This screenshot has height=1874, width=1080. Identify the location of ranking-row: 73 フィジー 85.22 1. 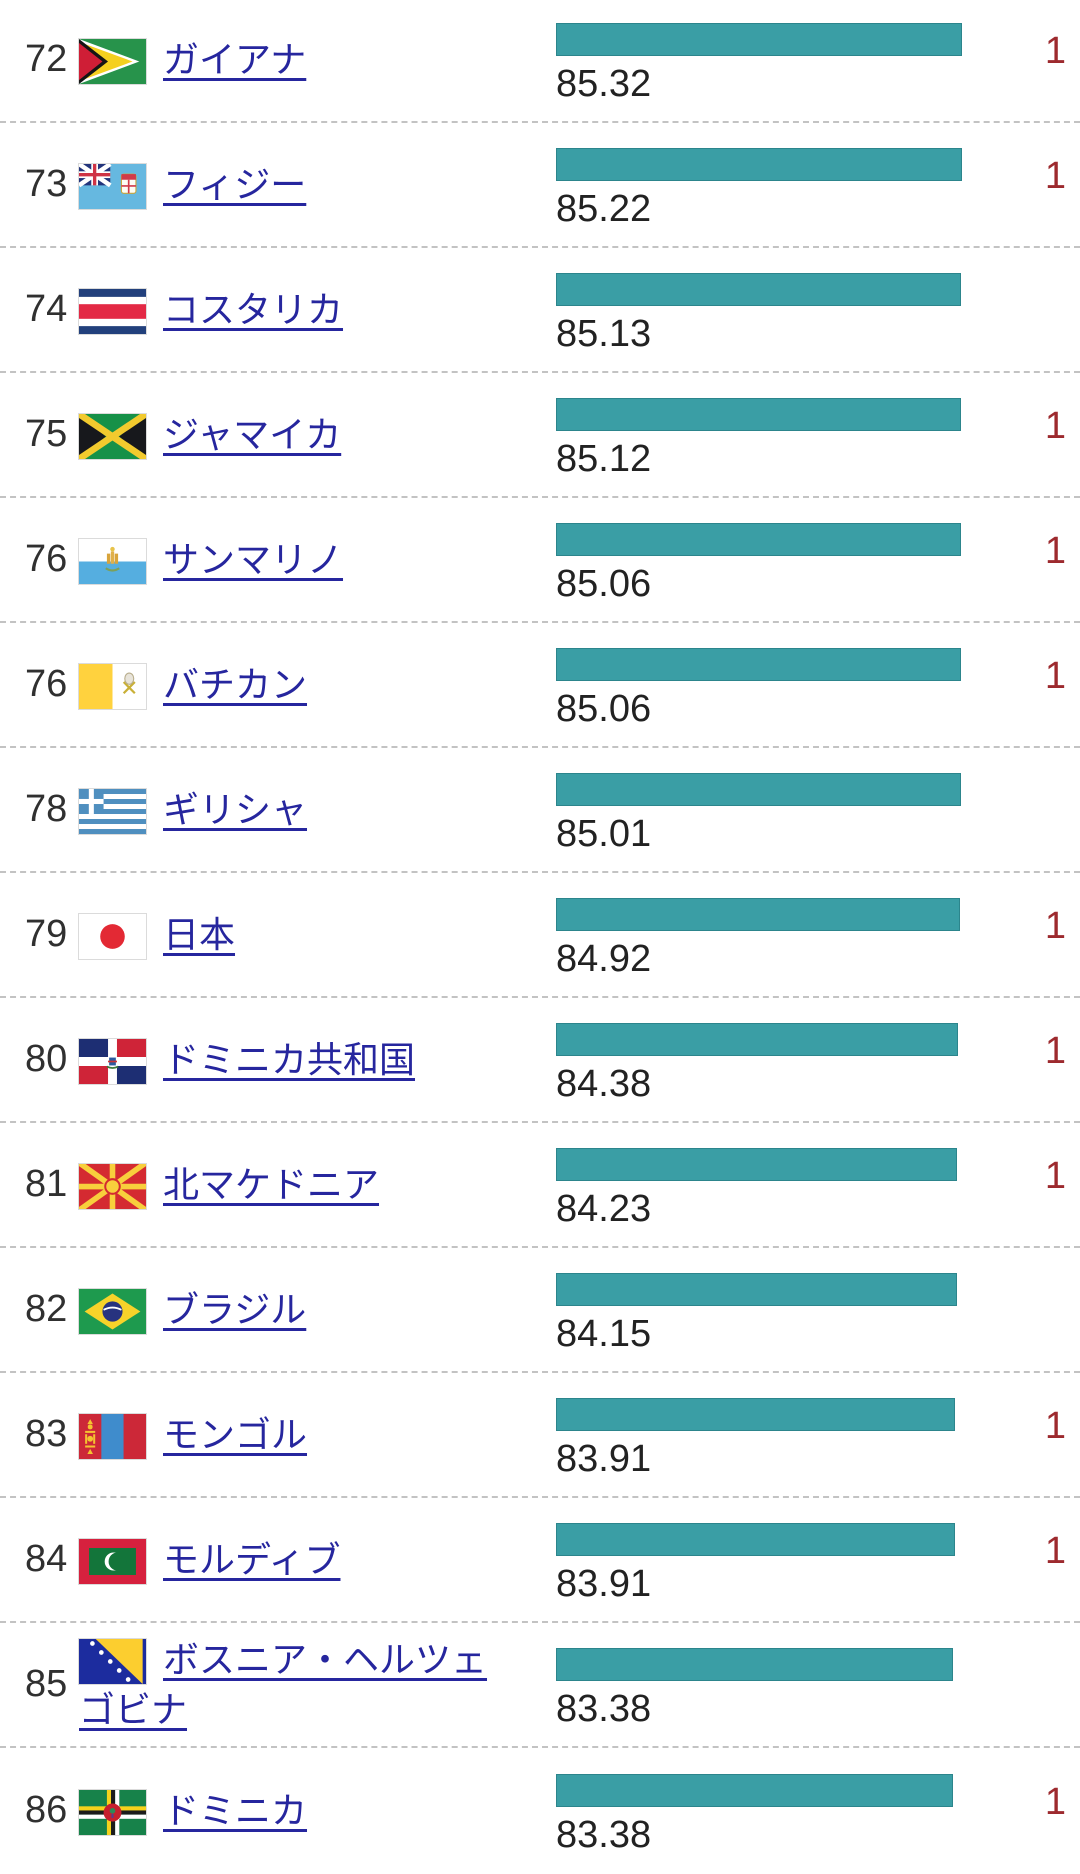
(540, 185).